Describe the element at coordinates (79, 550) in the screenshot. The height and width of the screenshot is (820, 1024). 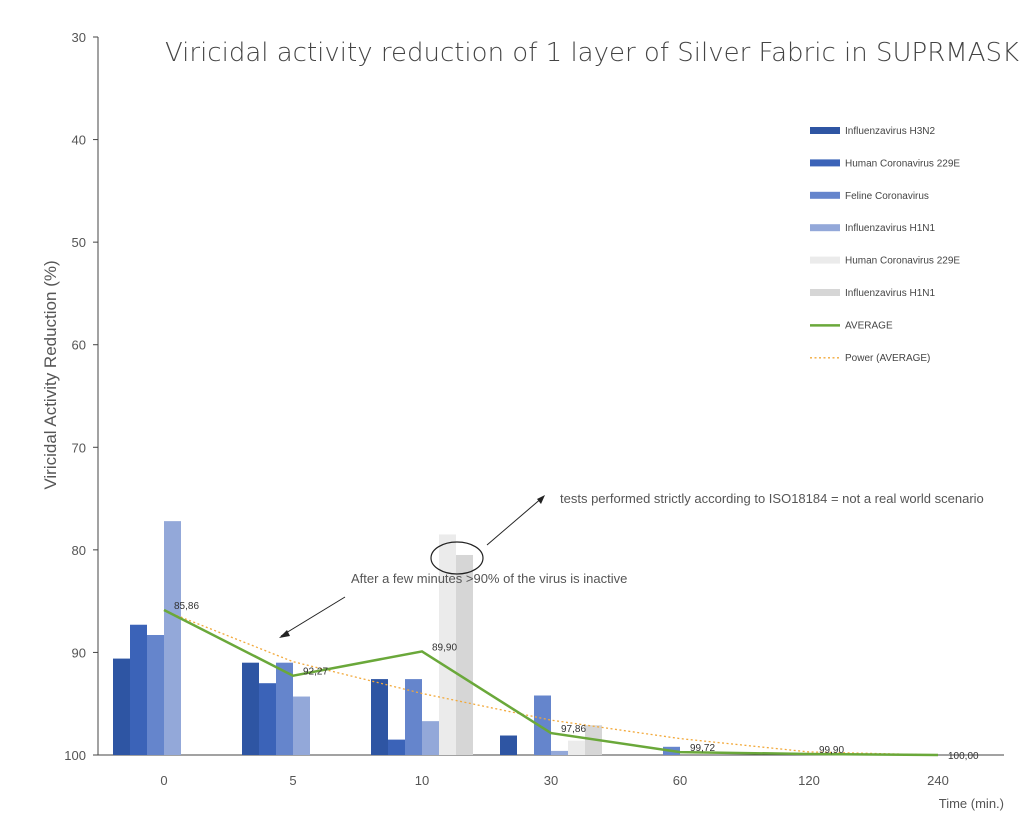
I see `y-tick-label: 80` at that location.